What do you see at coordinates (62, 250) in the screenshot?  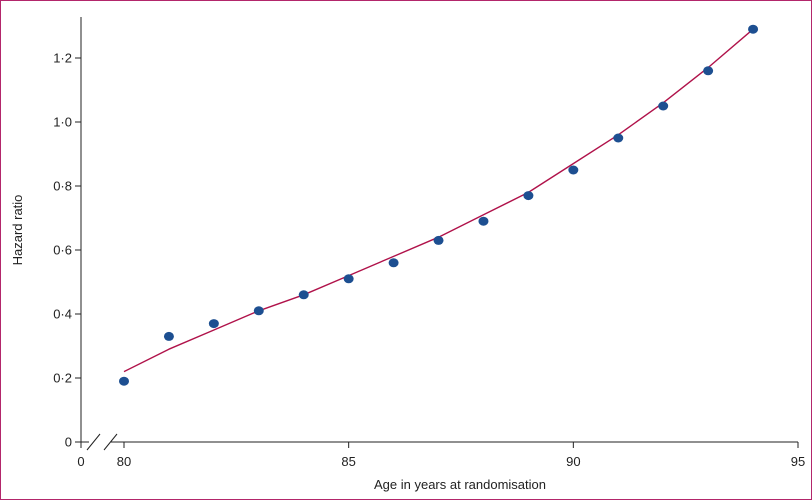 I see `y-tick-label: 0·6` at bounding box center [62, 250].